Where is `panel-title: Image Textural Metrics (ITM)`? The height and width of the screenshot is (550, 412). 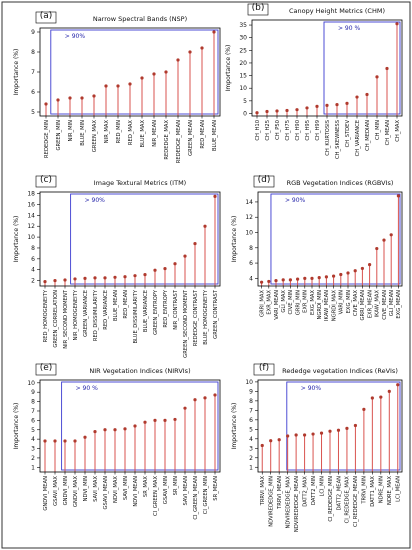 panel-title: Image Textural Metrics (ITM) is located at coordinates (140, 183).